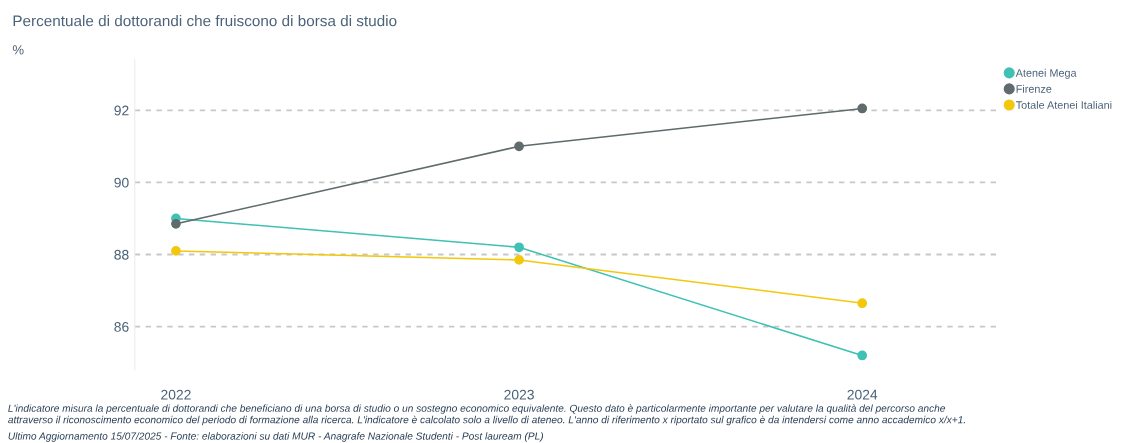 The image size is (1123, 443). Describe the element at coordinates (276, 437) in the screenshot. I see `text: Ultimo Aggiornamento 15/07/2025 - Fonte: elaborazioni su dati MUR - Anagrafe Nazionale Studenti - Post lauream (PL)` at that location.